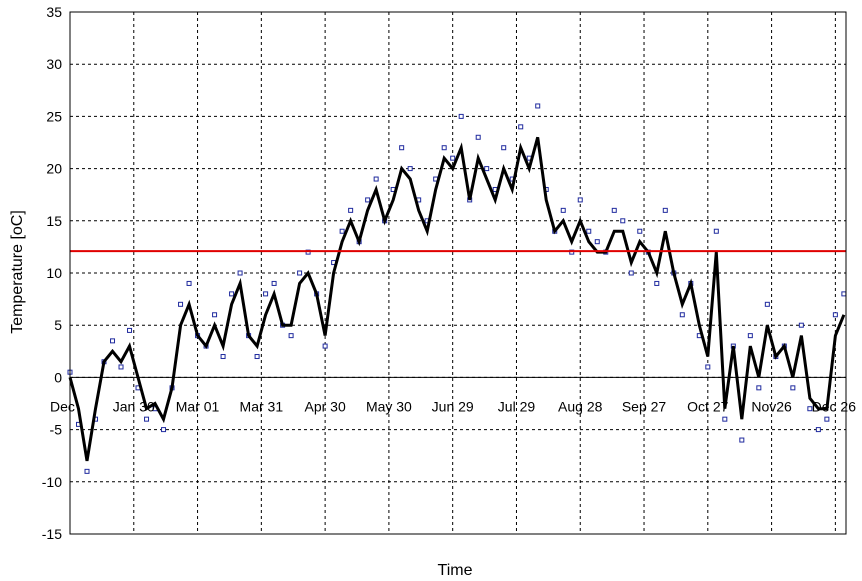 The height and width of the screenshot is (581, 862). What do you see at coordinates (52, 534) in the screenshot?
I see `y-tick-label: -15` at bounding box center [52, 534].